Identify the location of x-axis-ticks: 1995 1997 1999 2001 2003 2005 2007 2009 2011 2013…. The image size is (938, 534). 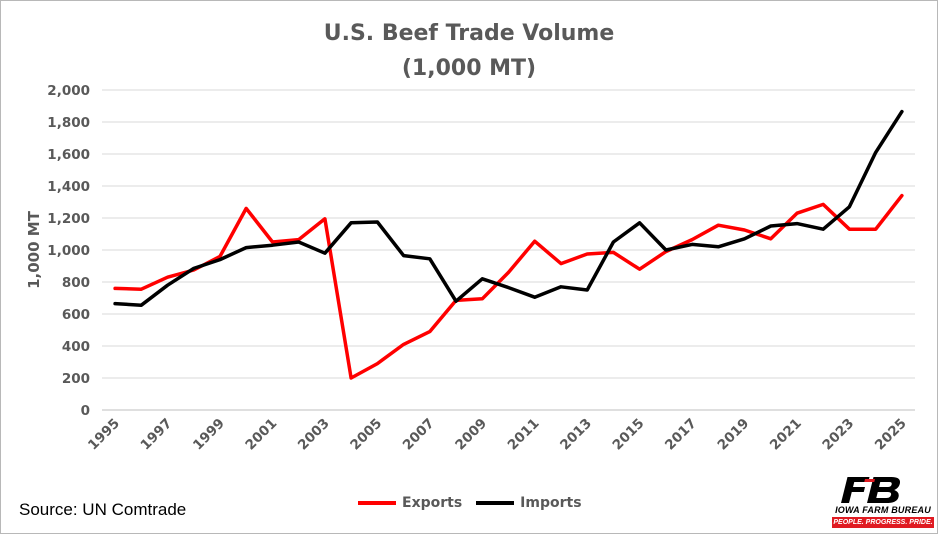
(497, 435).